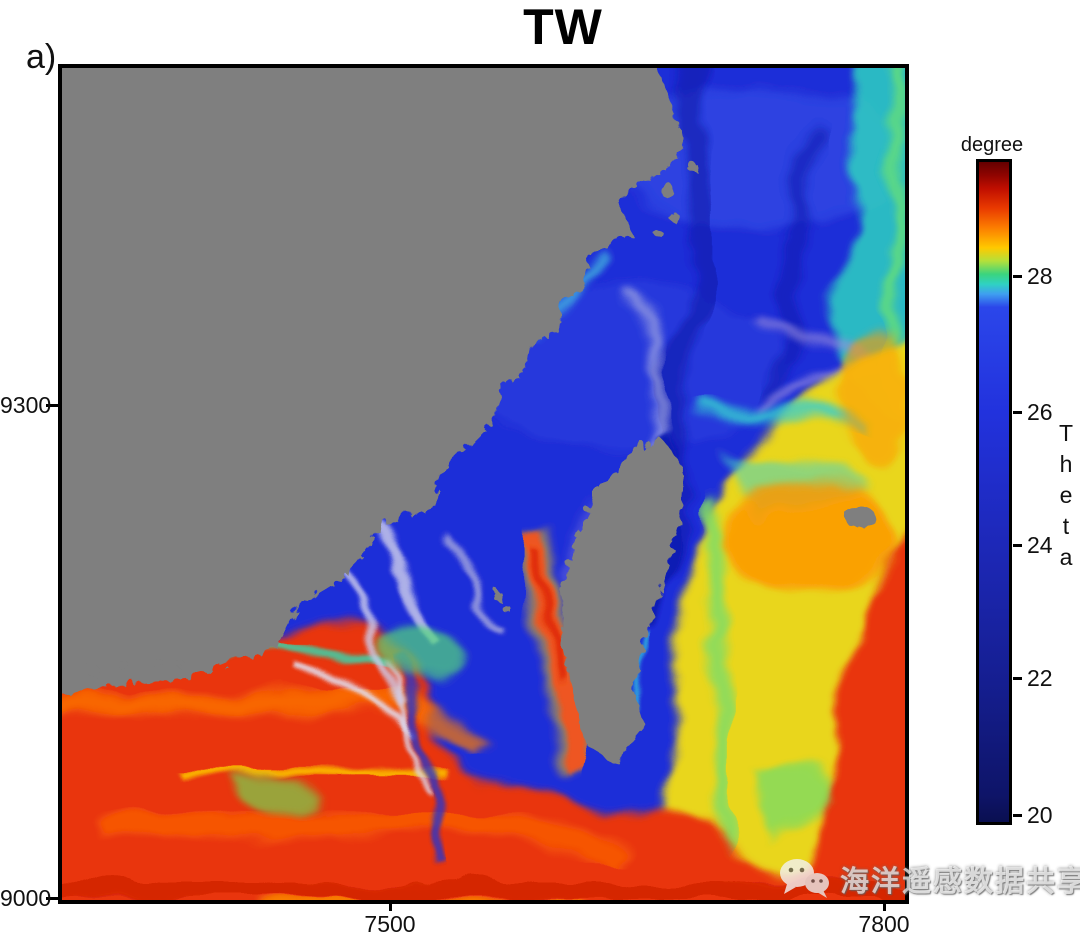 This screenshot has height=938, width=1080. Describe the element at coordinates (994, 492) in the screenshot. I see `colorbar` at that location.